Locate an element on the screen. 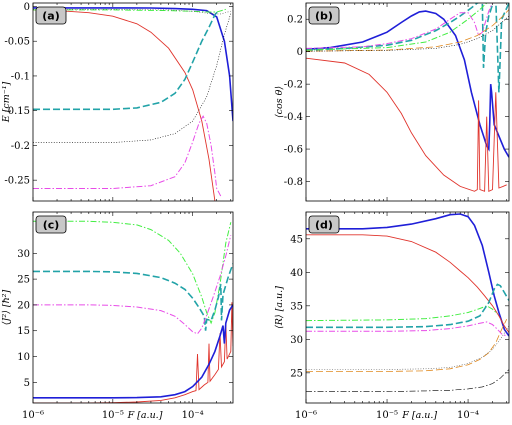  panel-a-ytick-label: -0.05 is located at coordinates (17, 42).